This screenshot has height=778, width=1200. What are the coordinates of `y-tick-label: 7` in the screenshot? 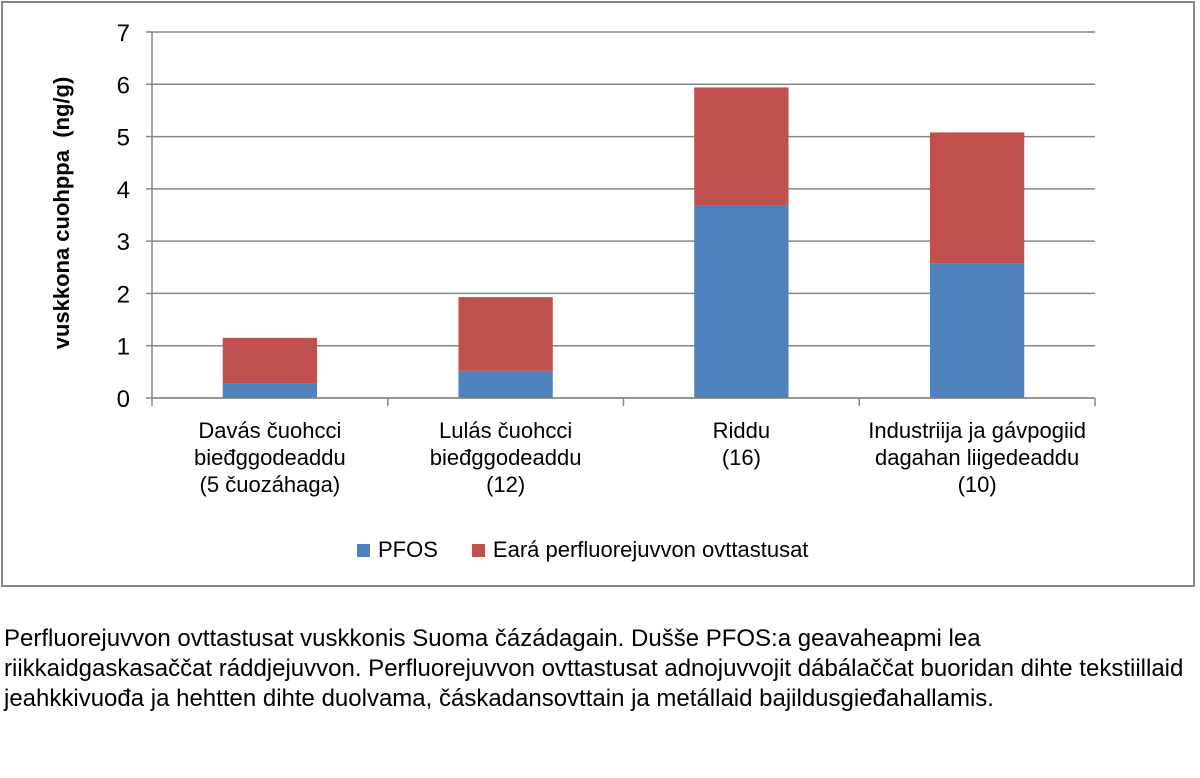 It's located at (123, 33).